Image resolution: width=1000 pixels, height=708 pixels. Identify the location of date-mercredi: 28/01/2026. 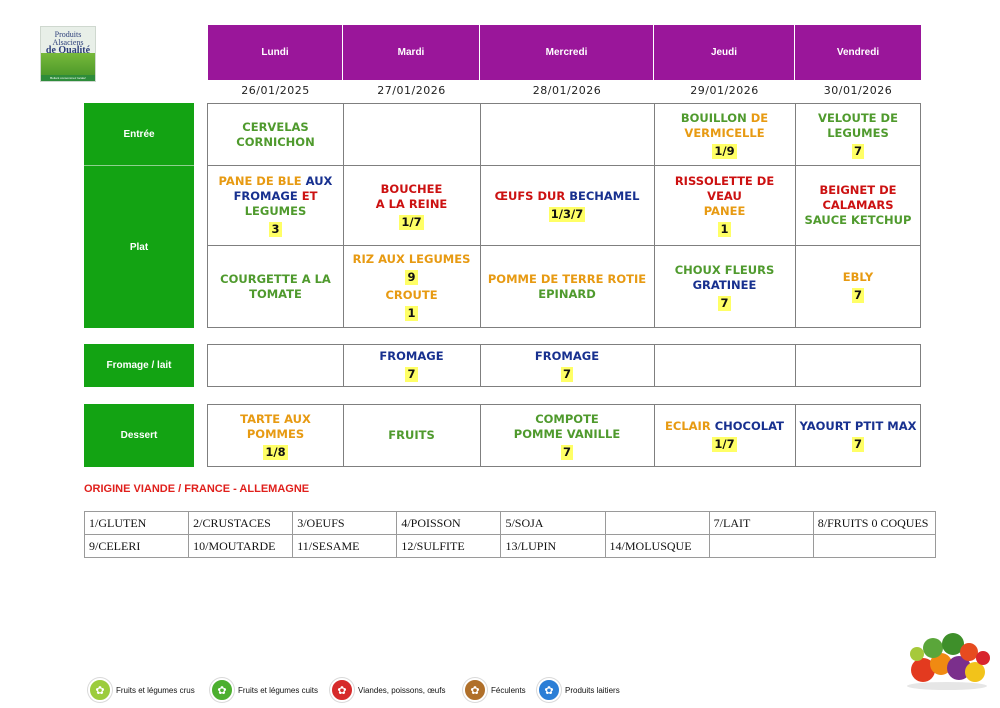
(567, 90).